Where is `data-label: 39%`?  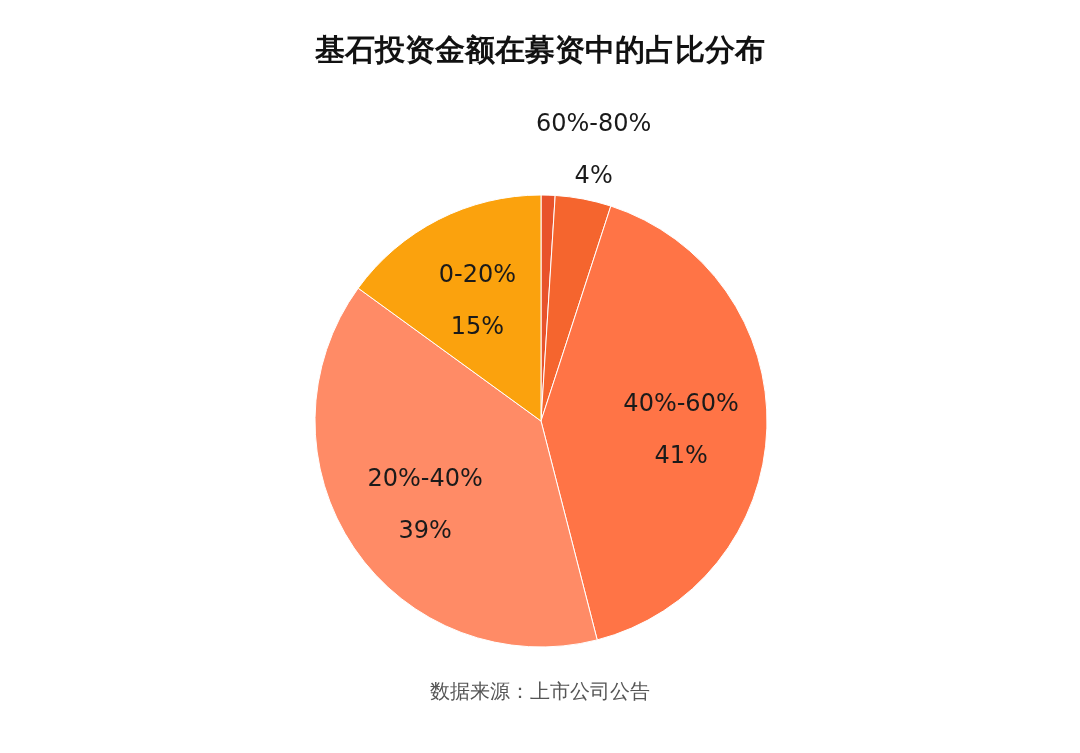
data-label: 39% is located at coordinates (425, 529).